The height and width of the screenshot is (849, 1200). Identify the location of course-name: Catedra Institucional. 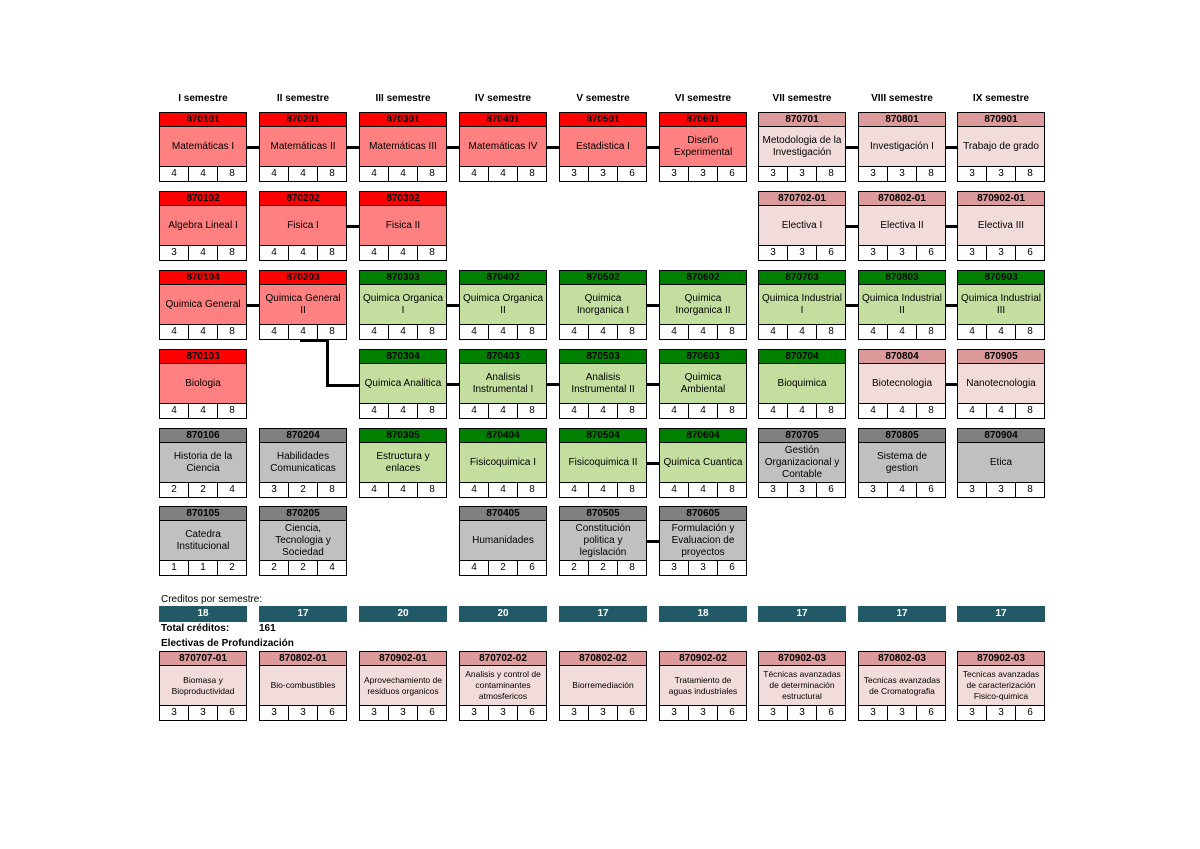
(203, 540).